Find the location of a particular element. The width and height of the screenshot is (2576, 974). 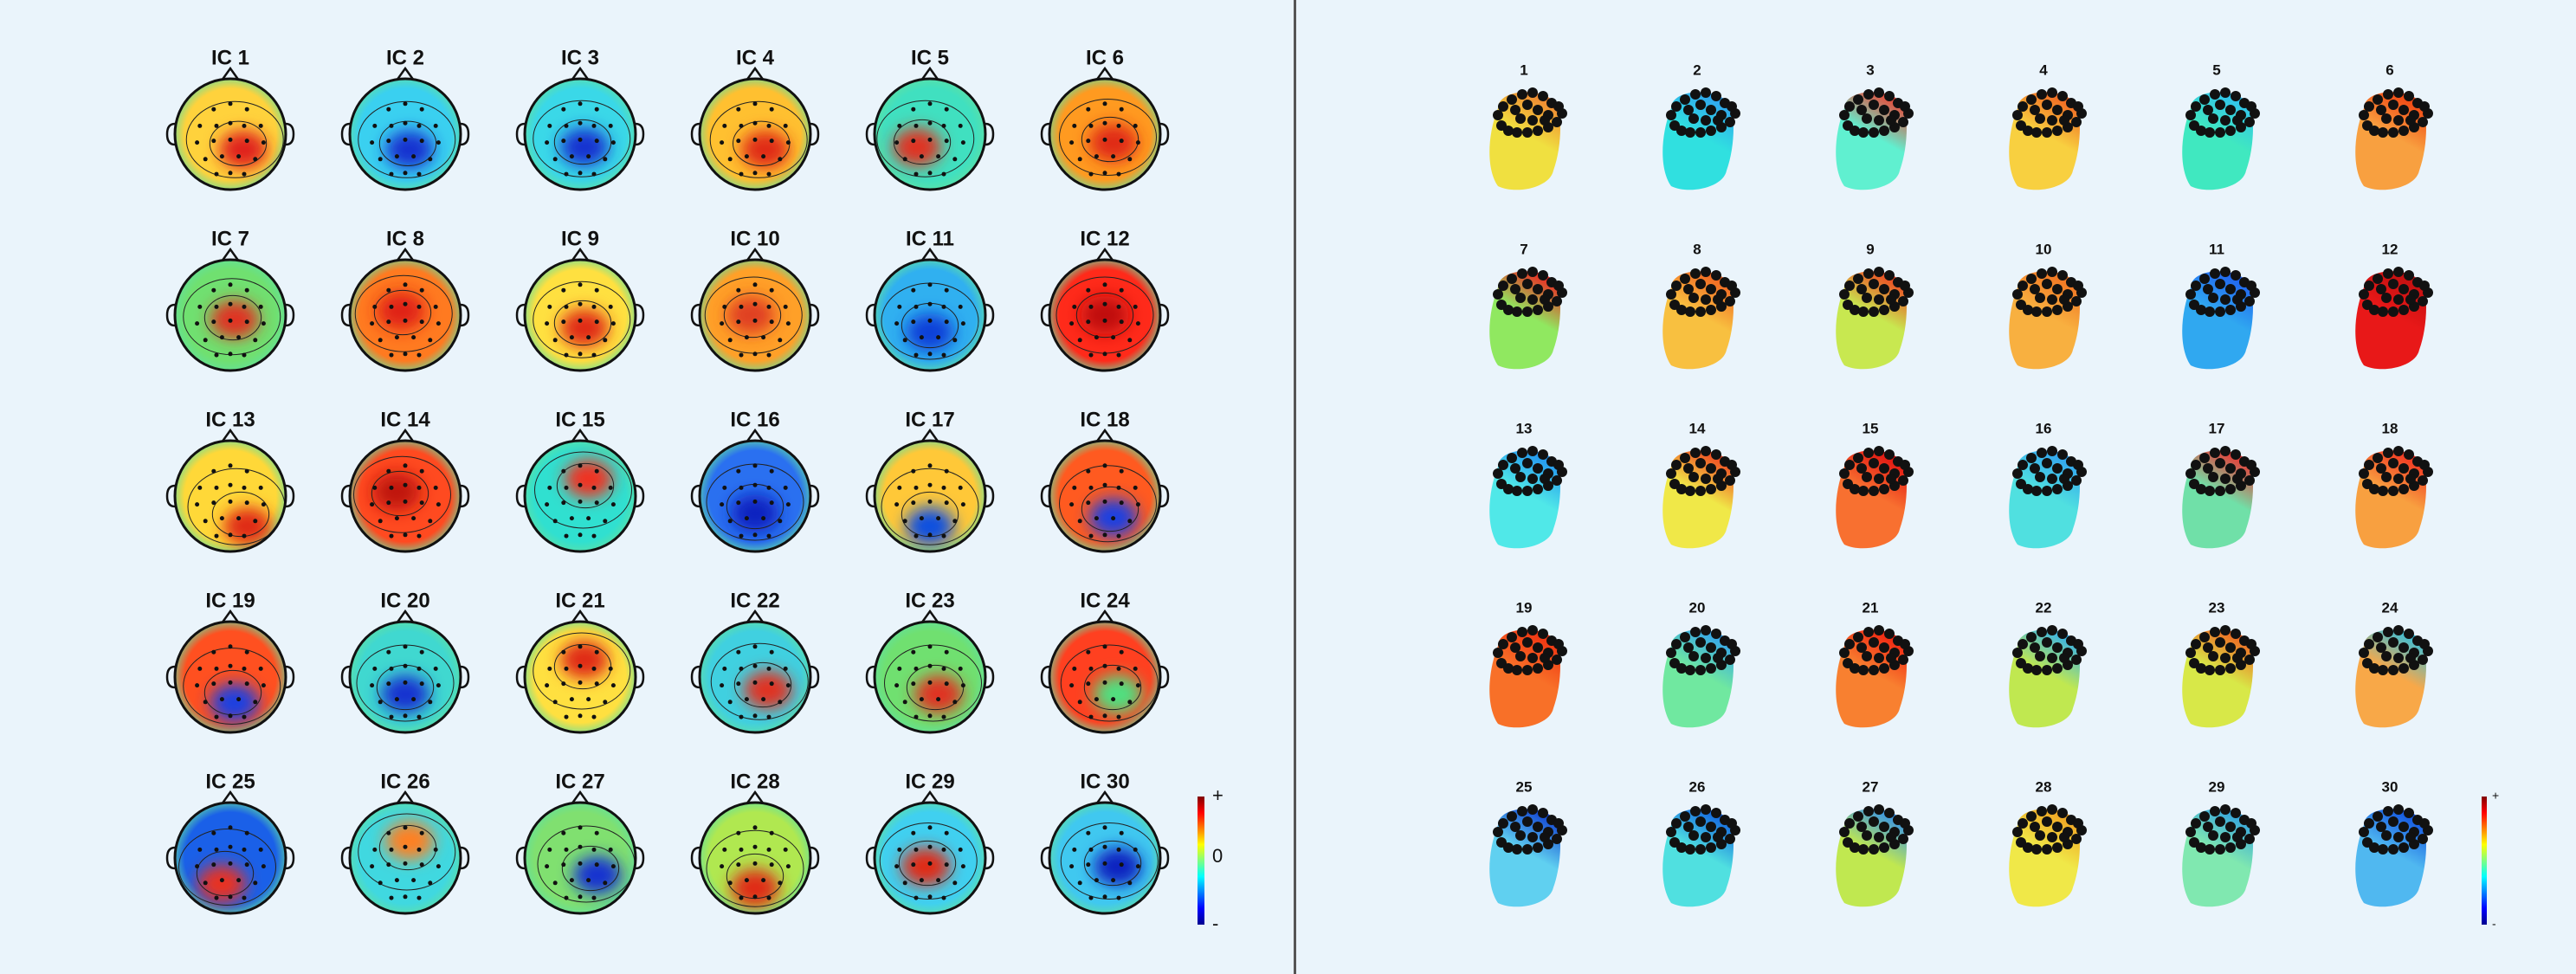

headplot-label: 16 is located at coordinates (2044, 428).